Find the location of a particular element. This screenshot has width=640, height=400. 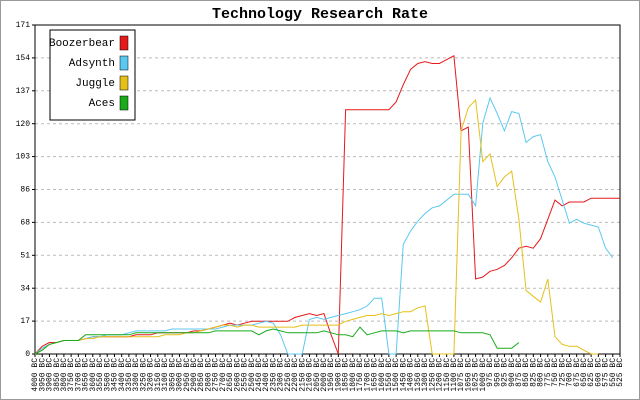

x-tick-label: 3250 BC is located at coordinates (143, 375).